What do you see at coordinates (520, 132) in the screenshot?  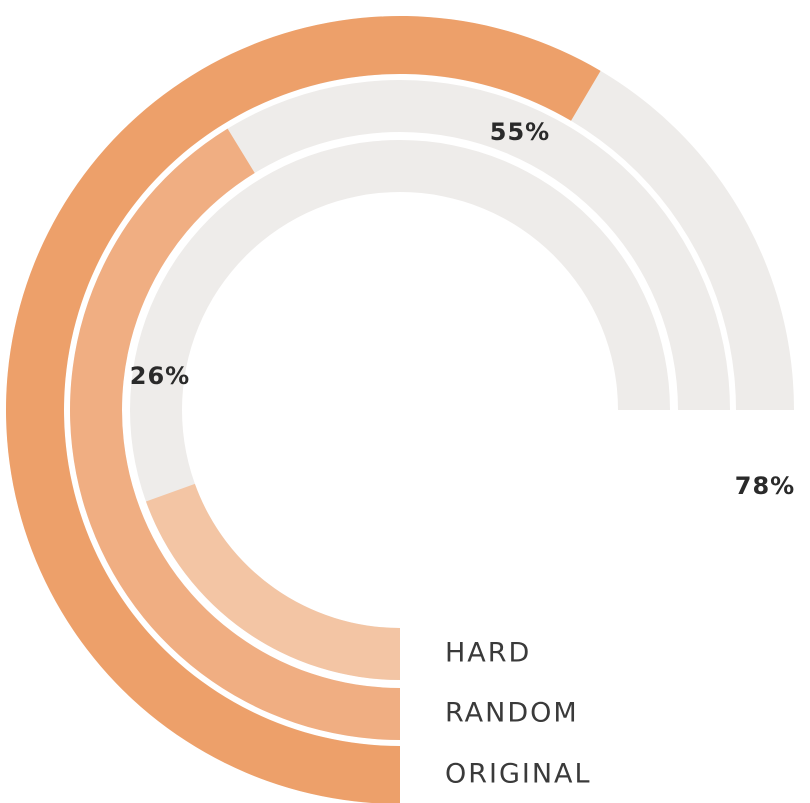 I see `value-label-random: 55%` at bounding box center [520, 132].